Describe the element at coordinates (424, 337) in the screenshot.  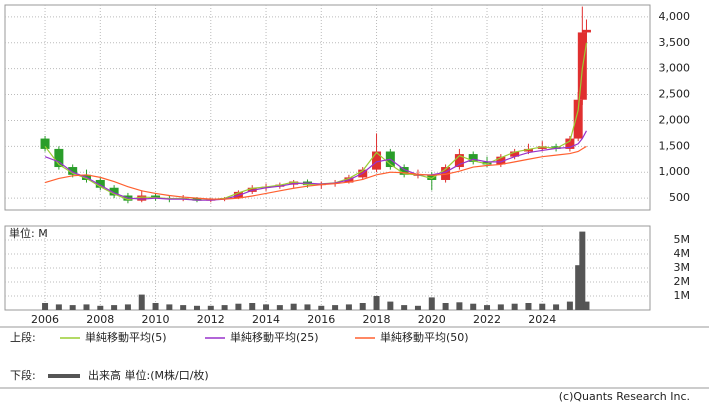
I see `legend-entry: 単純移動平均(50)` at that location.